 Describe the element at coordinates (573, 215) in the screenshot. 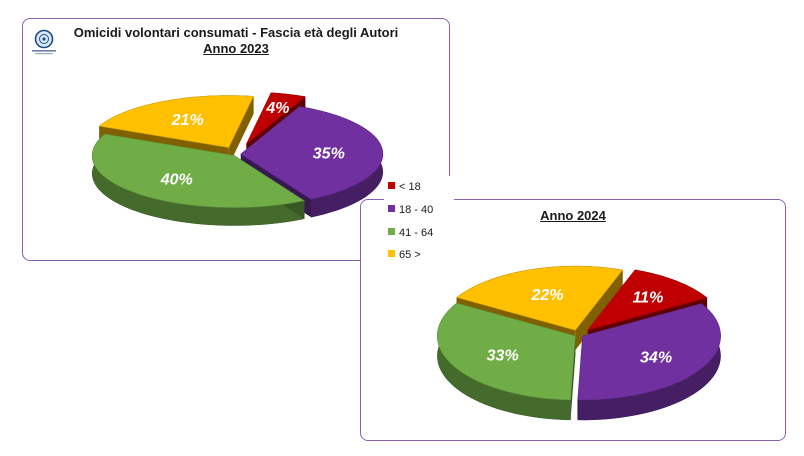

I see `chart-subtitle-2024: Anno 2024` at that location.